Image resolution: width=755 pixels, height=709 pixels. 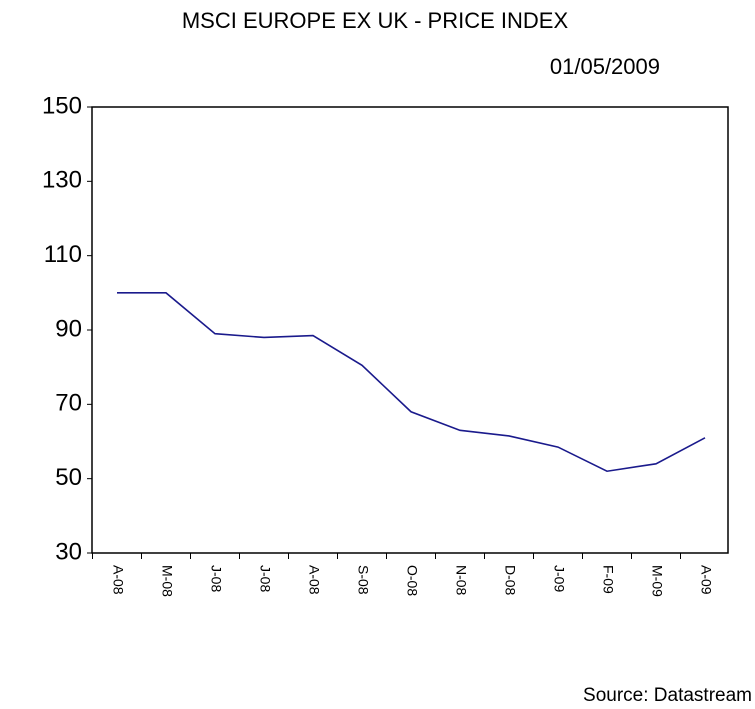 I want to click on y-tick-label: 50, so click(x=68, y=477).